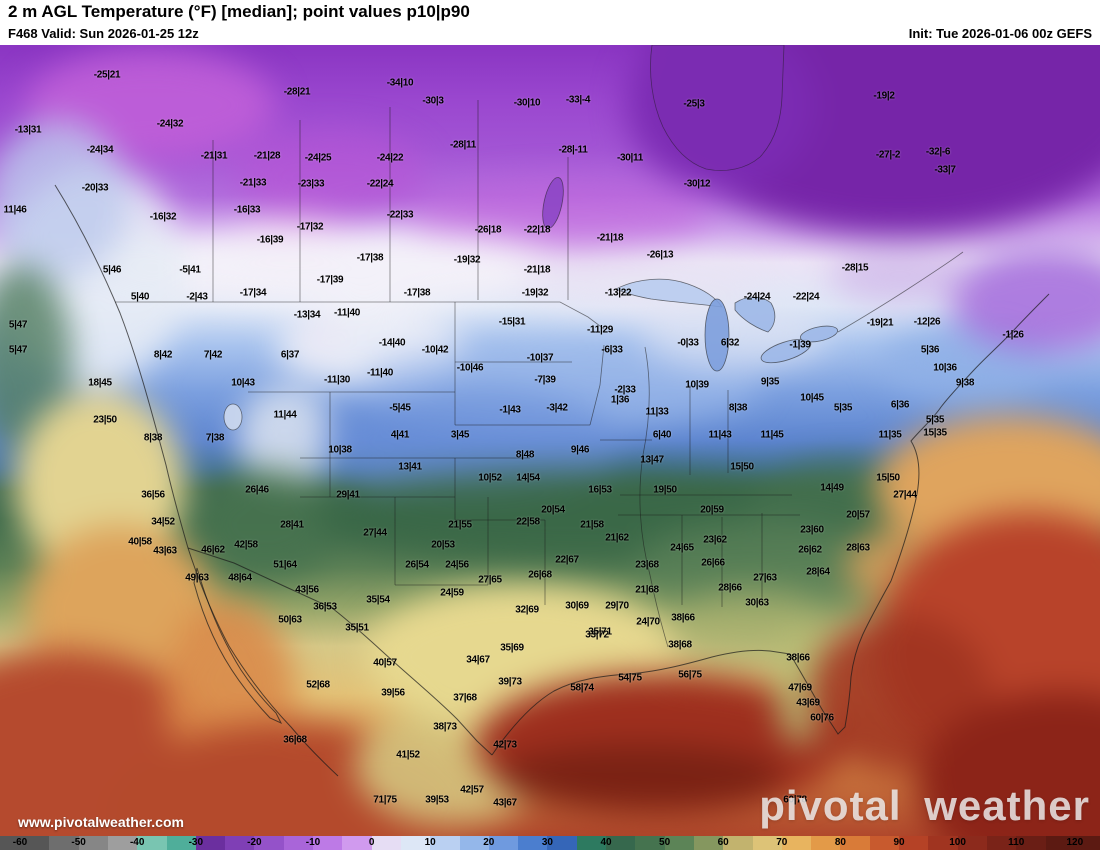 The image size is (1100, 850). I want to click on colorbar-tick-label: 30, so click(547, 842).